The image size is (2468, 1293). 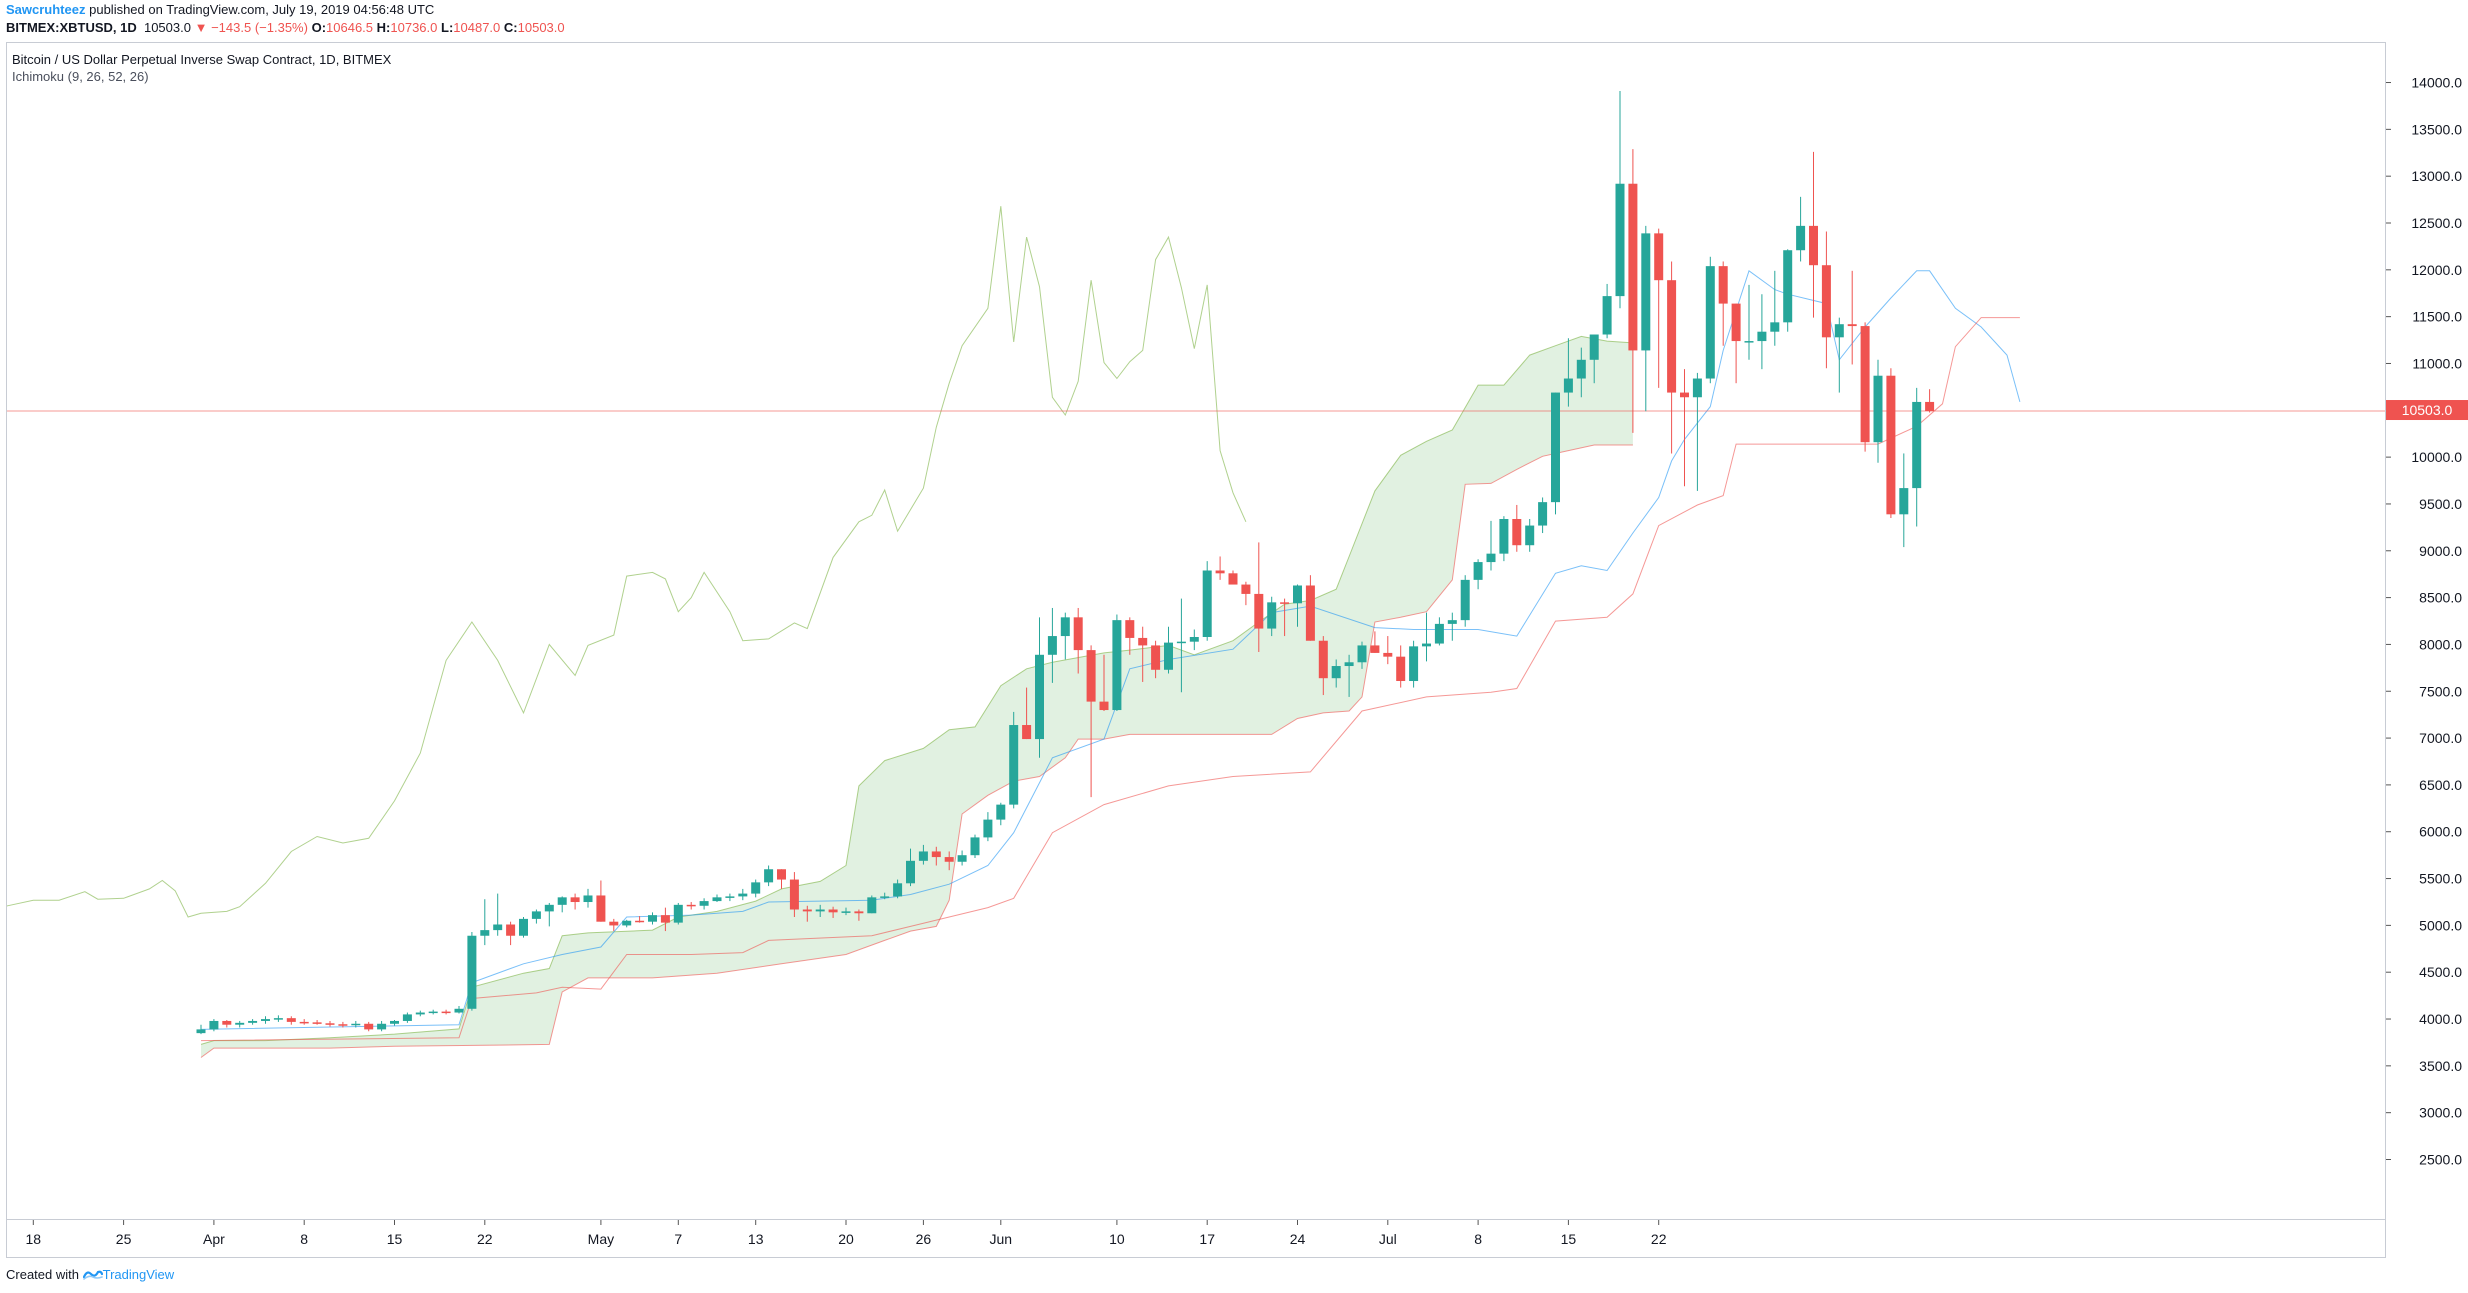 What do you see at coordinates (34, 1239) in the screenshot?
I see `time-tick-label: 18` at bounding box center [34, 1239].